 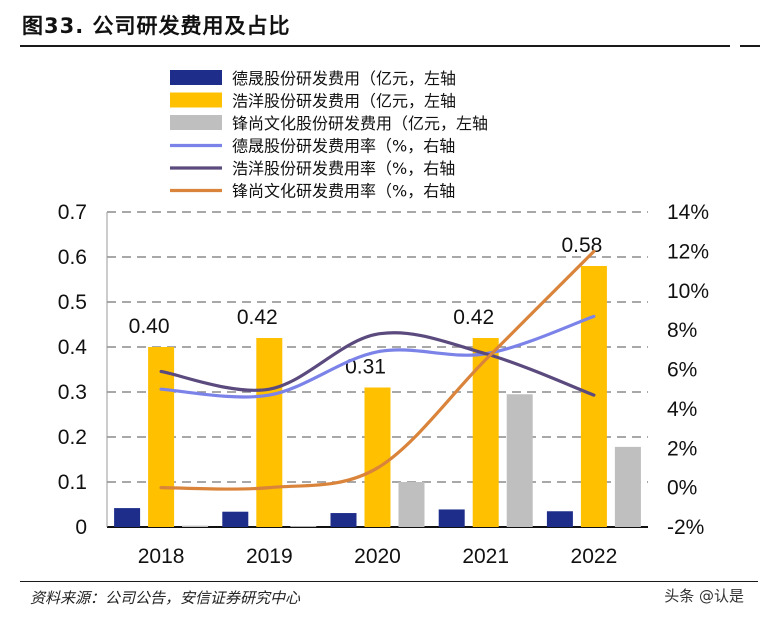 I want to click on left-tick-label: 0.4, so click(x=73, y=347).